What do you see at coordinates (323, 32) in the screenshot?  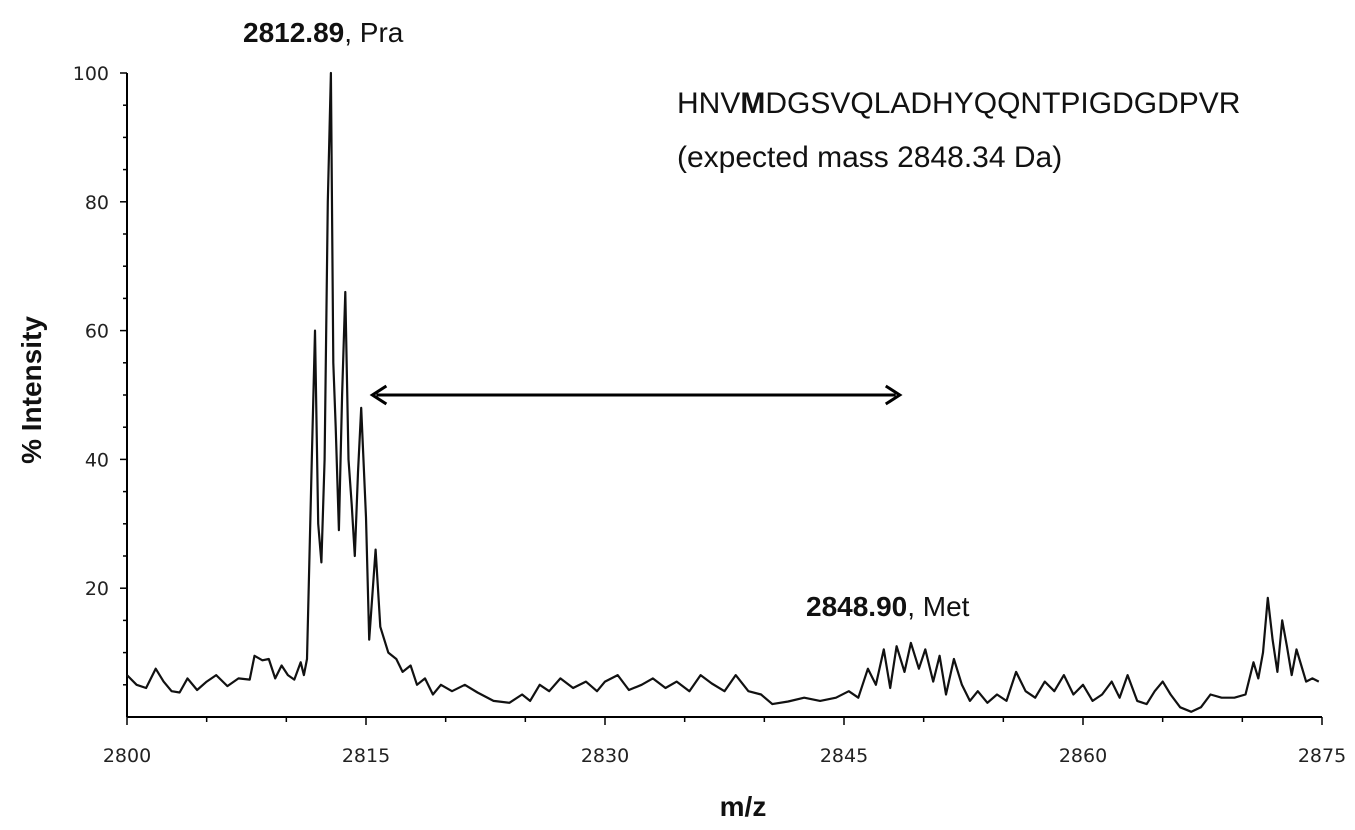 I see `pra-peak-label: 2812.89, Pra` at bounding box center [323, 32].